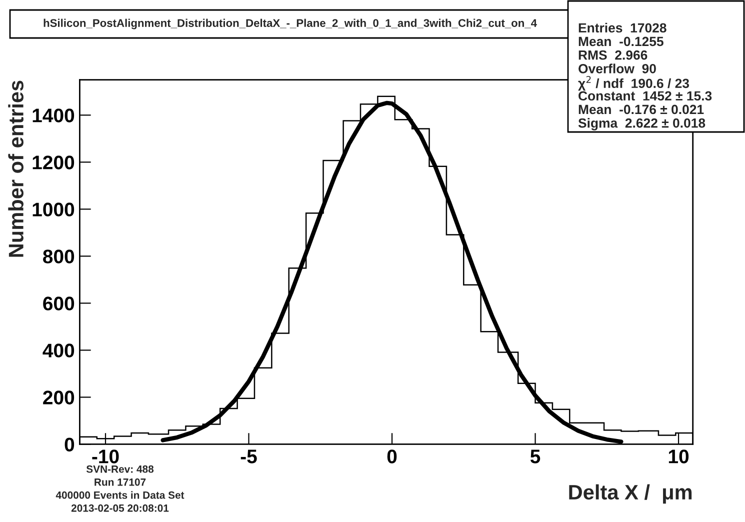  Describe the element at coordinates (120, 469) in the screenshot. I see `text: SVN-Rev: 488` at that location.